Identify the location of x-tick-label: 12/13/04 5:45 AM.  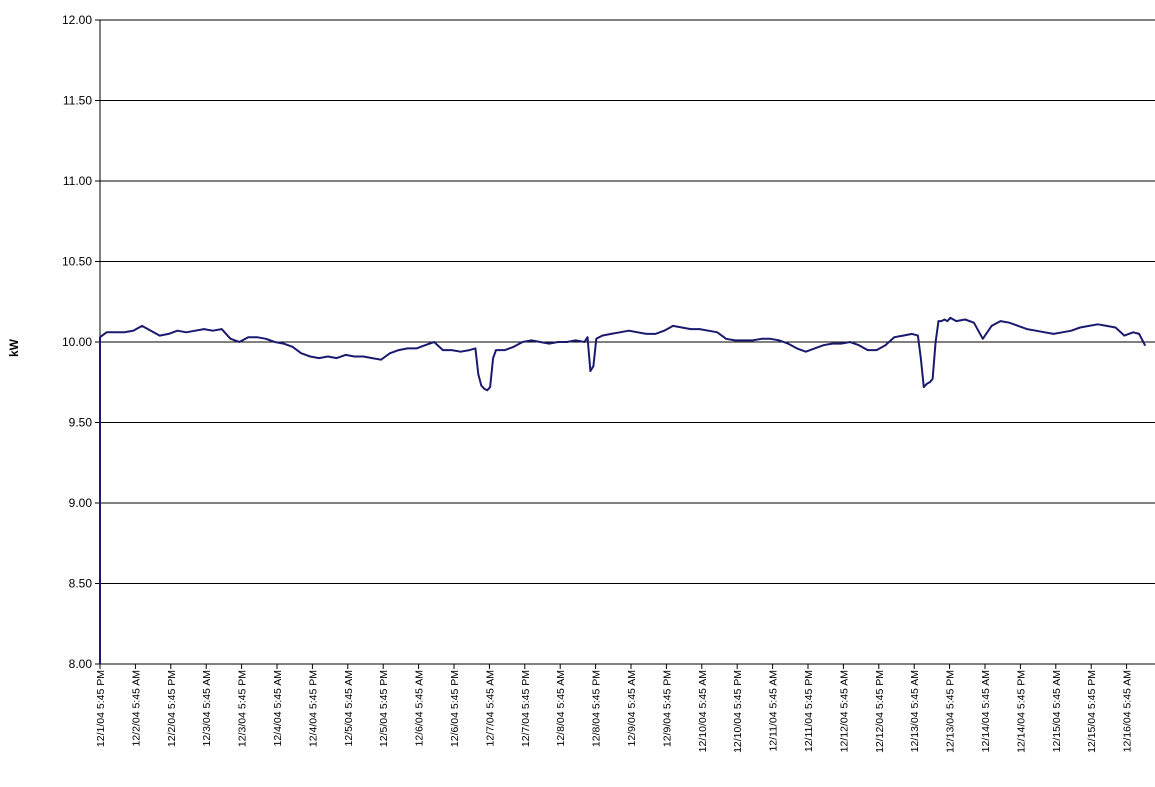
(915, 711).